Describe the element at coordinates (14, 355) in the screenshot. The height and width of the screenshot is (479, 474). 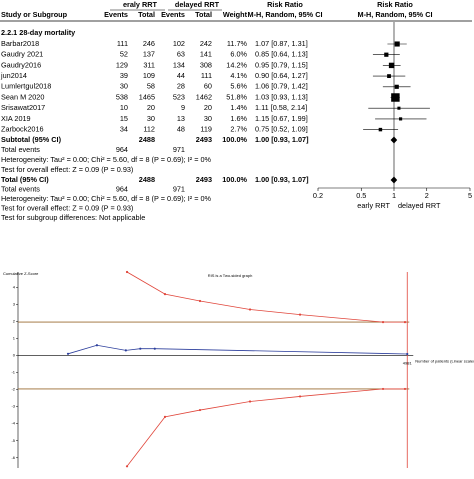
I see `y-tick-label: 0` at that location.